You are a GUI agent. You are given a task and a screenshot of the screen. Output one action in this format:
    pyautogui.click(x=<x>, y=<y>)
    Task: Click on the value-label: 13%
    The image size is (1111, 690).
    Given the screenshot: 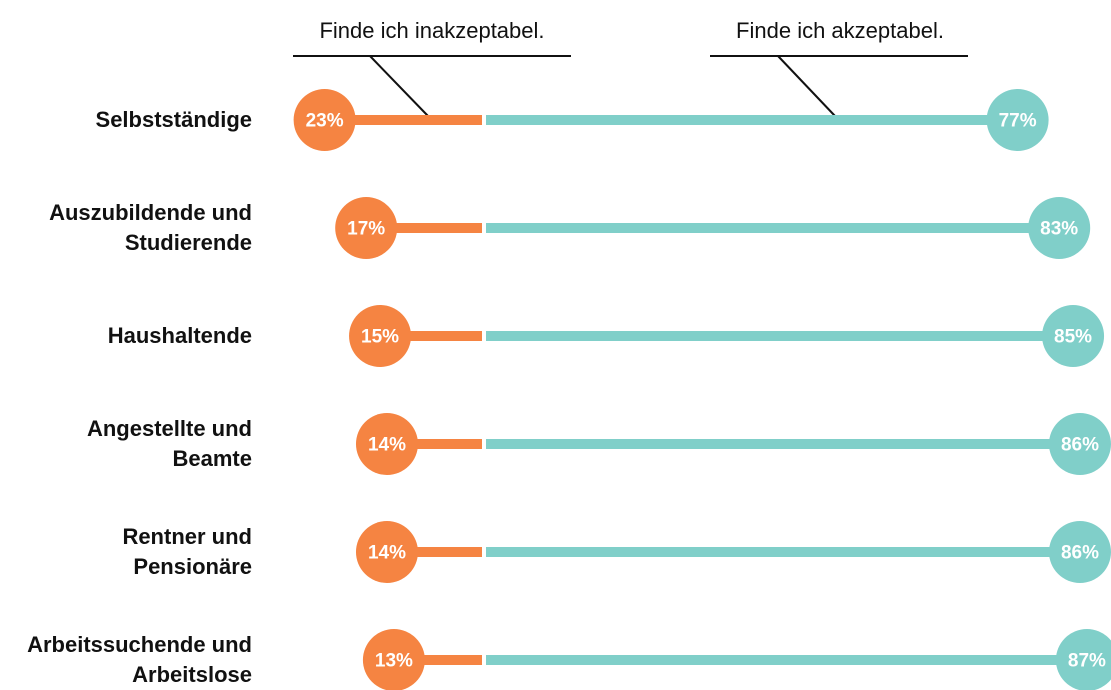 What is the action you would take?
    pyautogui.click(x=394, y=661)
    